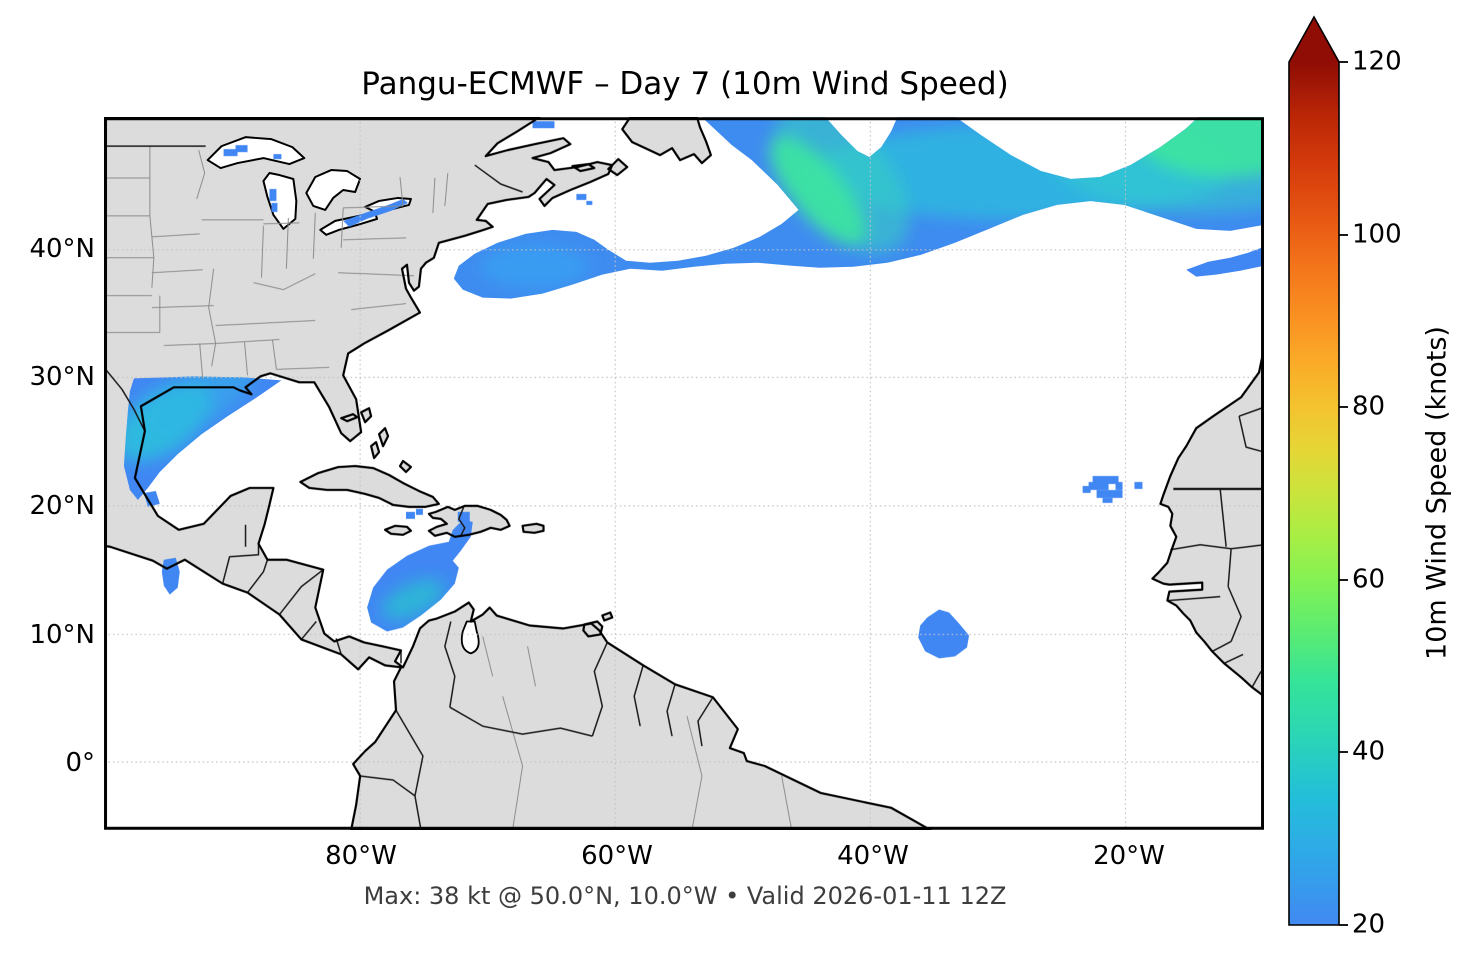 The image size is (1466, 969). What do you see at coordinates (62, 248) in the screenshot?
I see `y-tick-40n: 40°N` at bounding box center [62, 248].